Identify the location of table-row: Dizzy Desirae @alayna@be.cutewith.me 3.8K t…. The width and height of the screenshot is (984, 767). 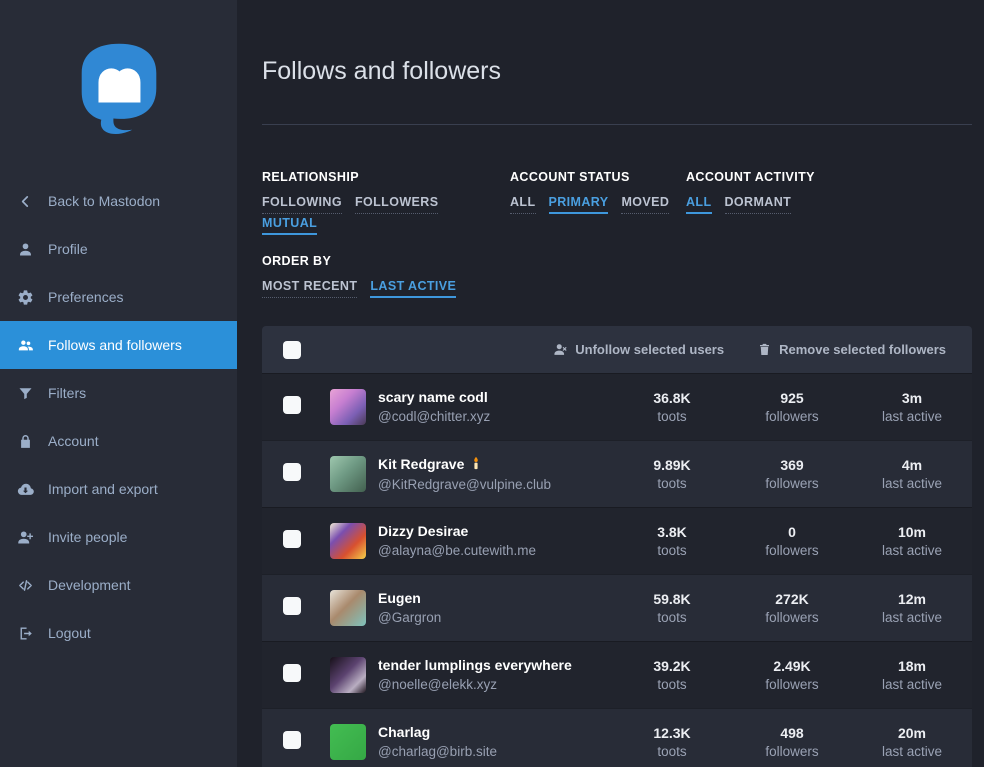
(617, 540).